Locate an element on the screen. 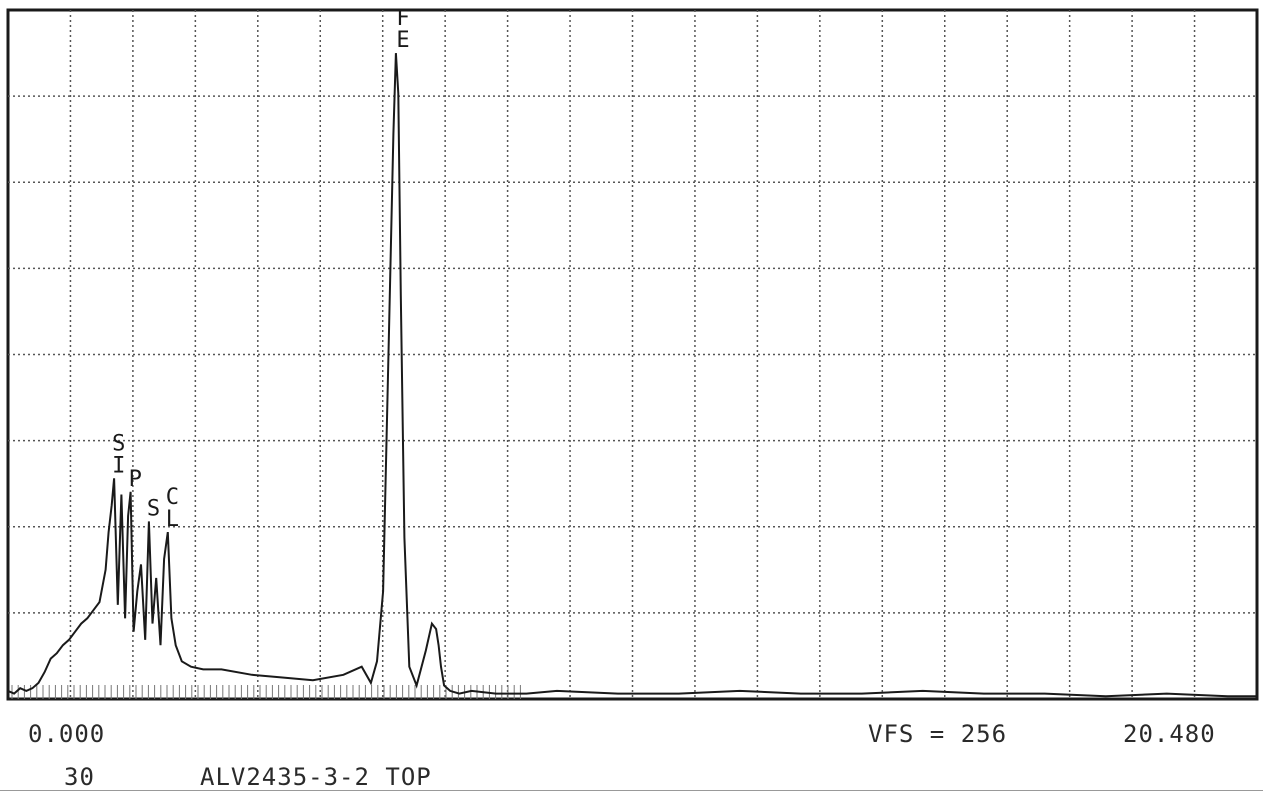  peak-label-fe: E is located at coordinates (402, 40).